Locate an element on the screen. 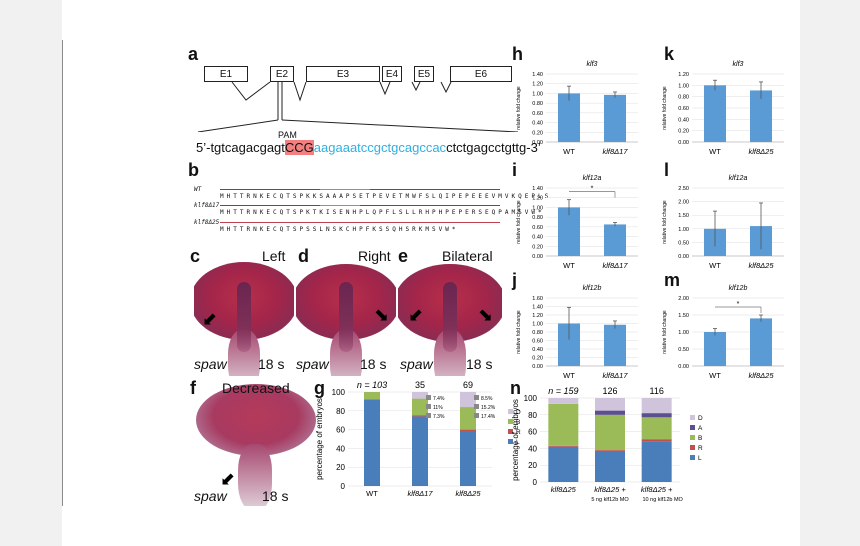  n-count-label: 126 is located at coordinates (609, 391).